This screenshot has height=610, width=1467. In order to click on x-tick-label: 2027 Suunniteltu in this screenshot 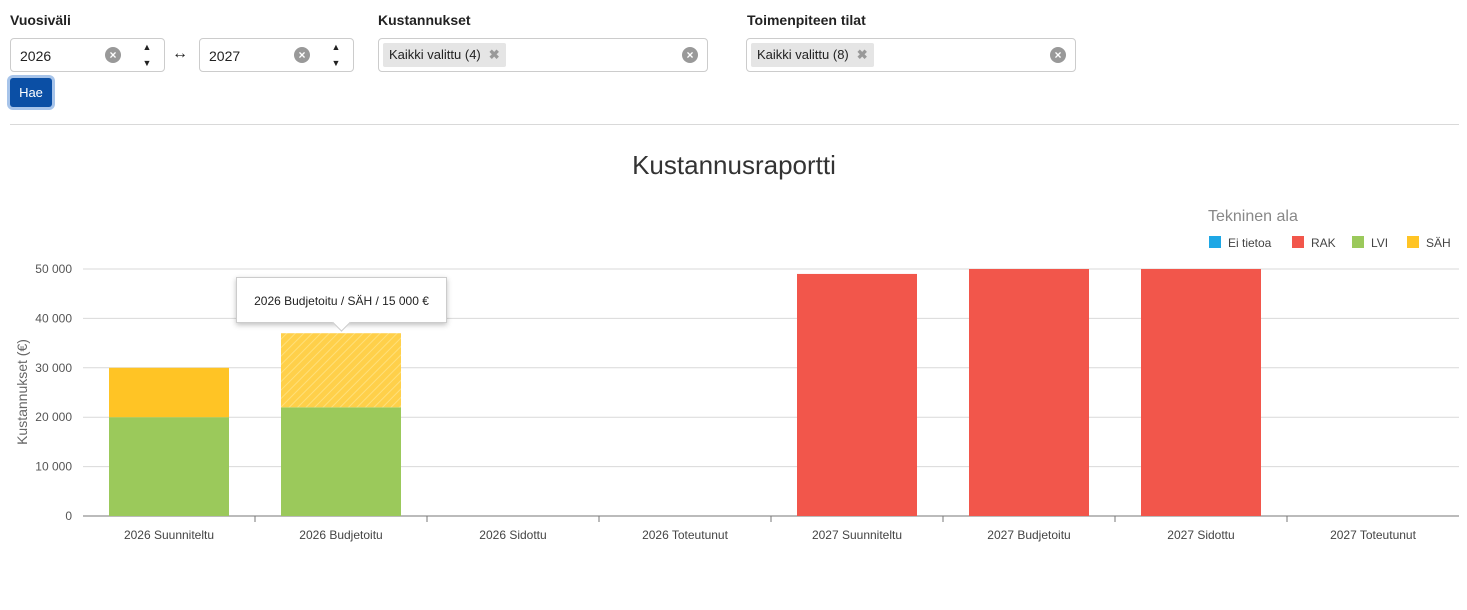, I will do `click(857, 535)`.